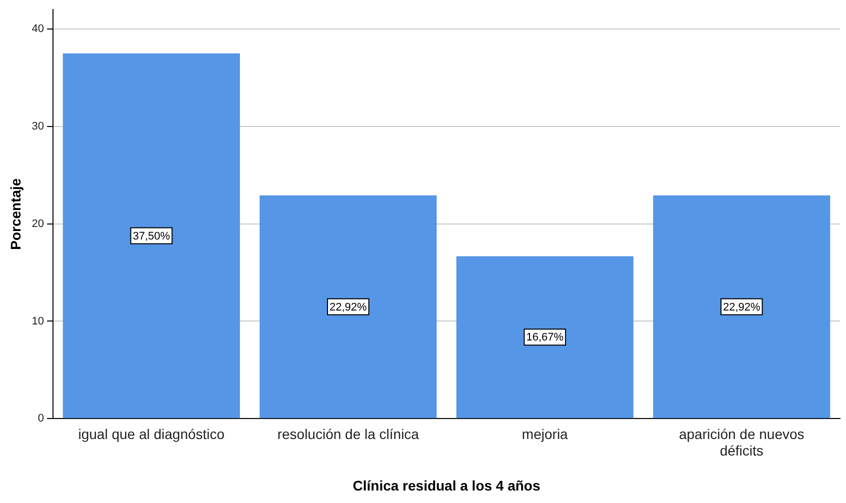 The width and height of the screenshot is (846, 503). I want to click on data-label: 37,50%, so click(151, 236).